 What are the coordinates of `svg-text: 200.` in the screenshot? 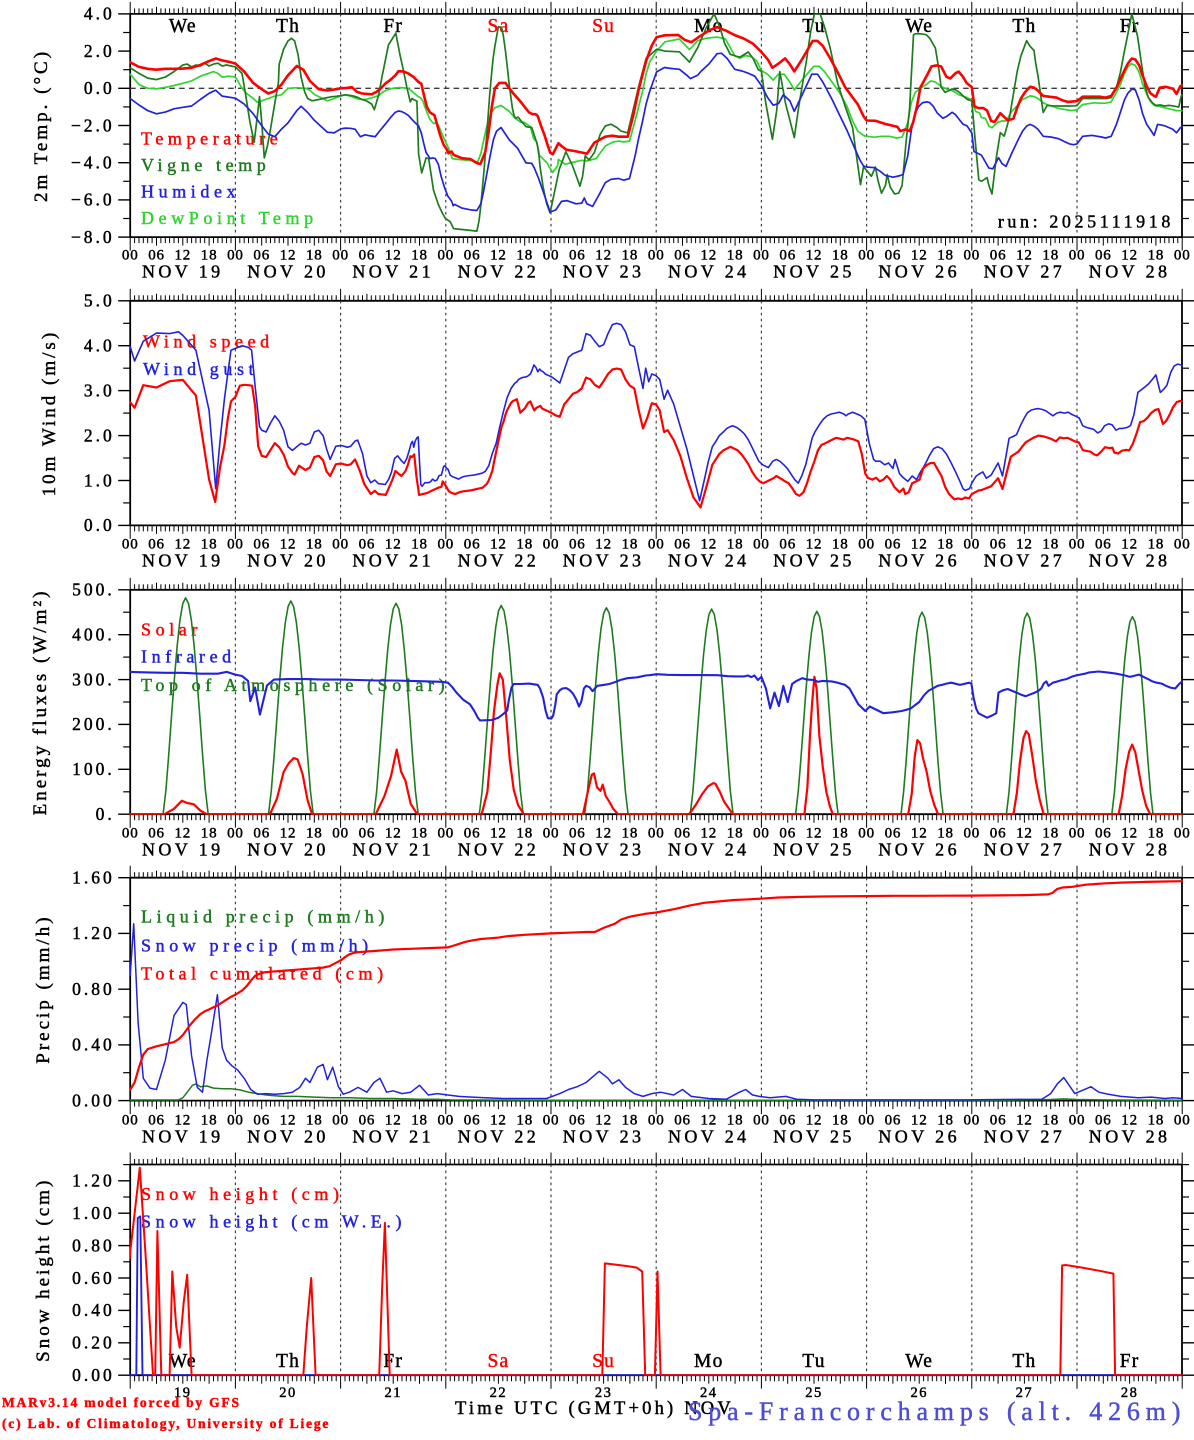 It's located at (93, 724).